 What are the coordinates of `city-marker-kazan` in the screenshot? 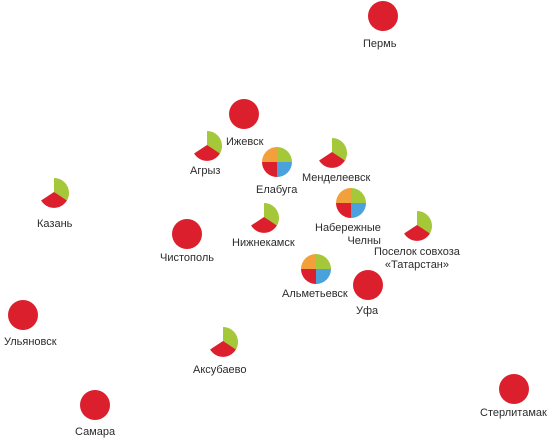 It's located at (55, 193).